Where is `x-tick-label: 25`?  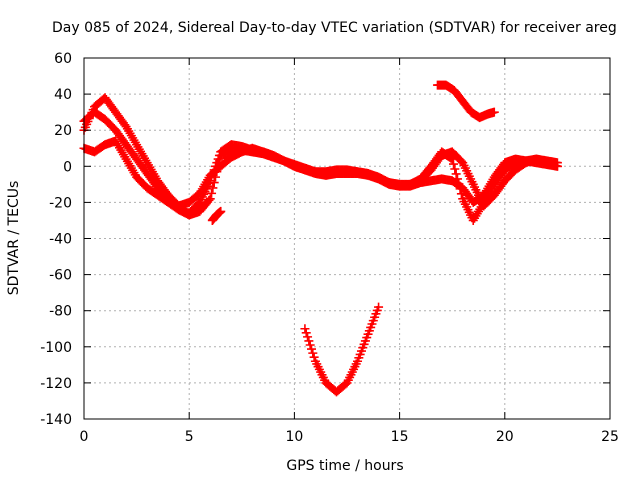
x-tick-label: 25 is located at coordinates (610, 437).